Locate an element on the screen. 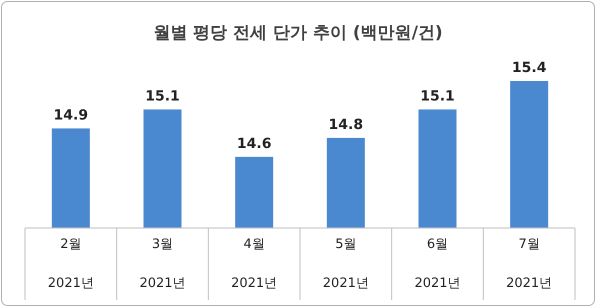 Image resolution: width=596 pixels, height=307 pixels. category-label: 2월 2021년 is located at coordinates (71, 264).